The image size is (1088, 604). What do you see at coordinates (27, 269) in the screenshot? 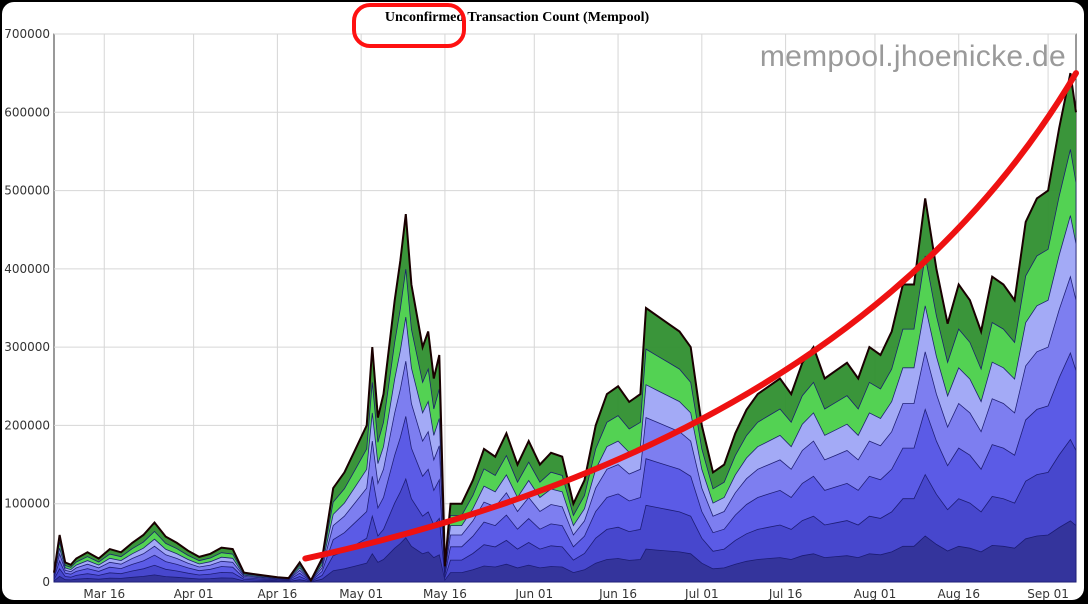
I see `y-tick-label: 400000` at bounding box center [27, 269].